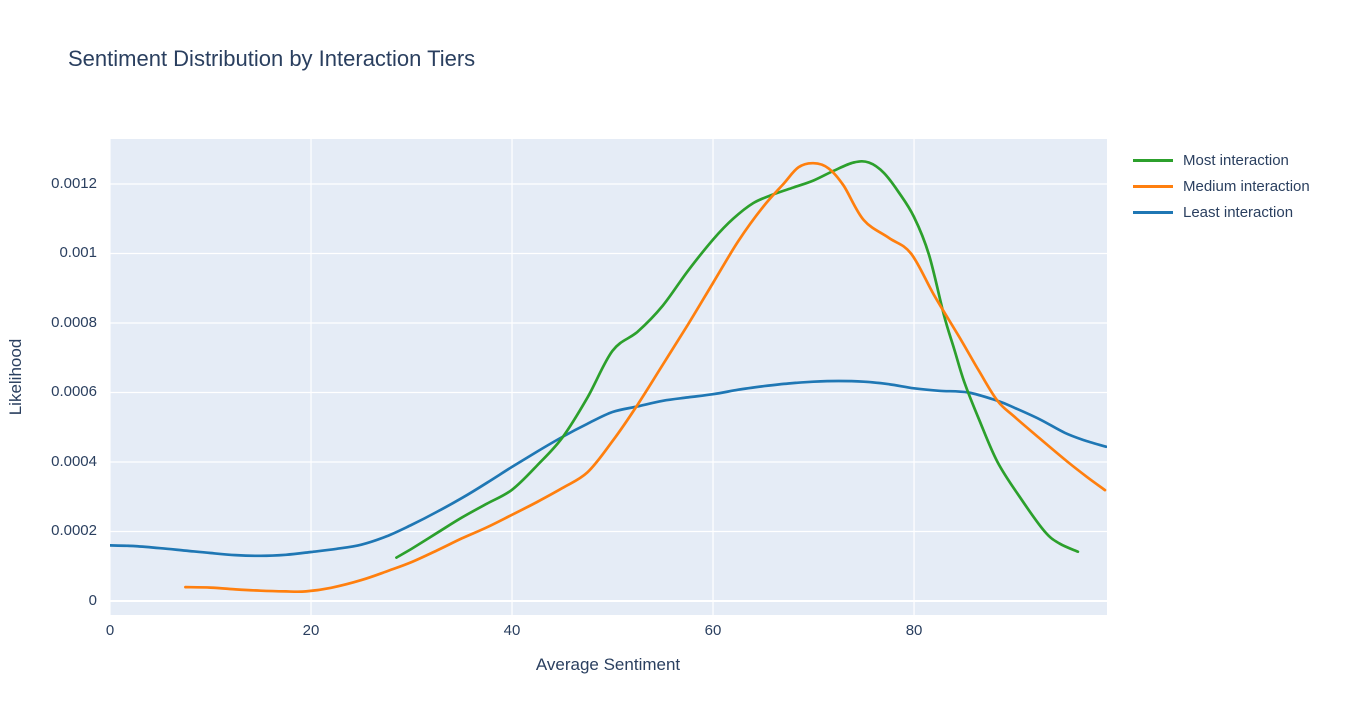  Describe the element at coordinates (92, 600) in the screenshot. I see `y-tick-label: 0` at that location.